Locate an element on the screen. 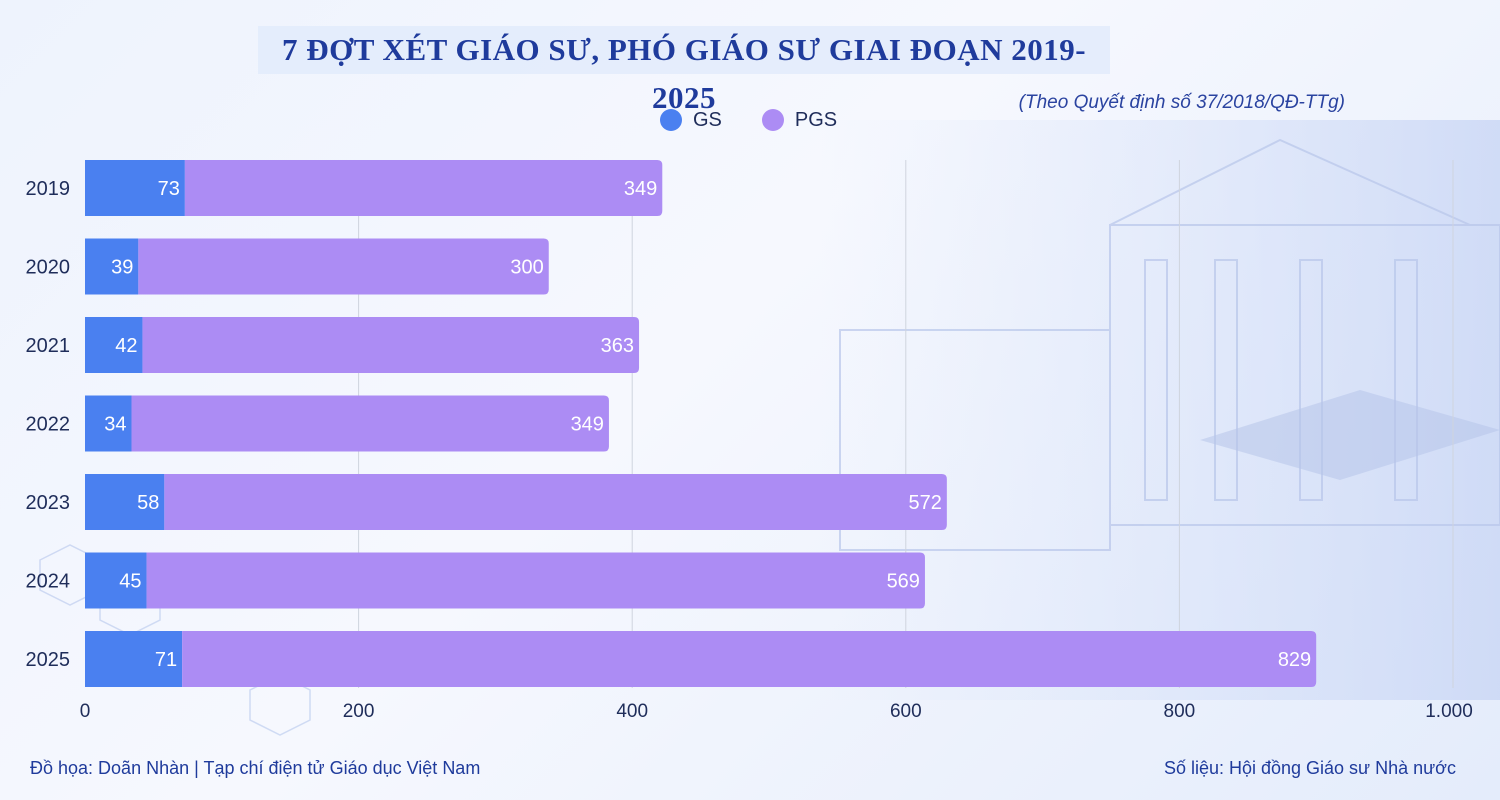 This screenshot has height=800, width=1500. data-label-gs: 42 is located at coordinates (126, 346).